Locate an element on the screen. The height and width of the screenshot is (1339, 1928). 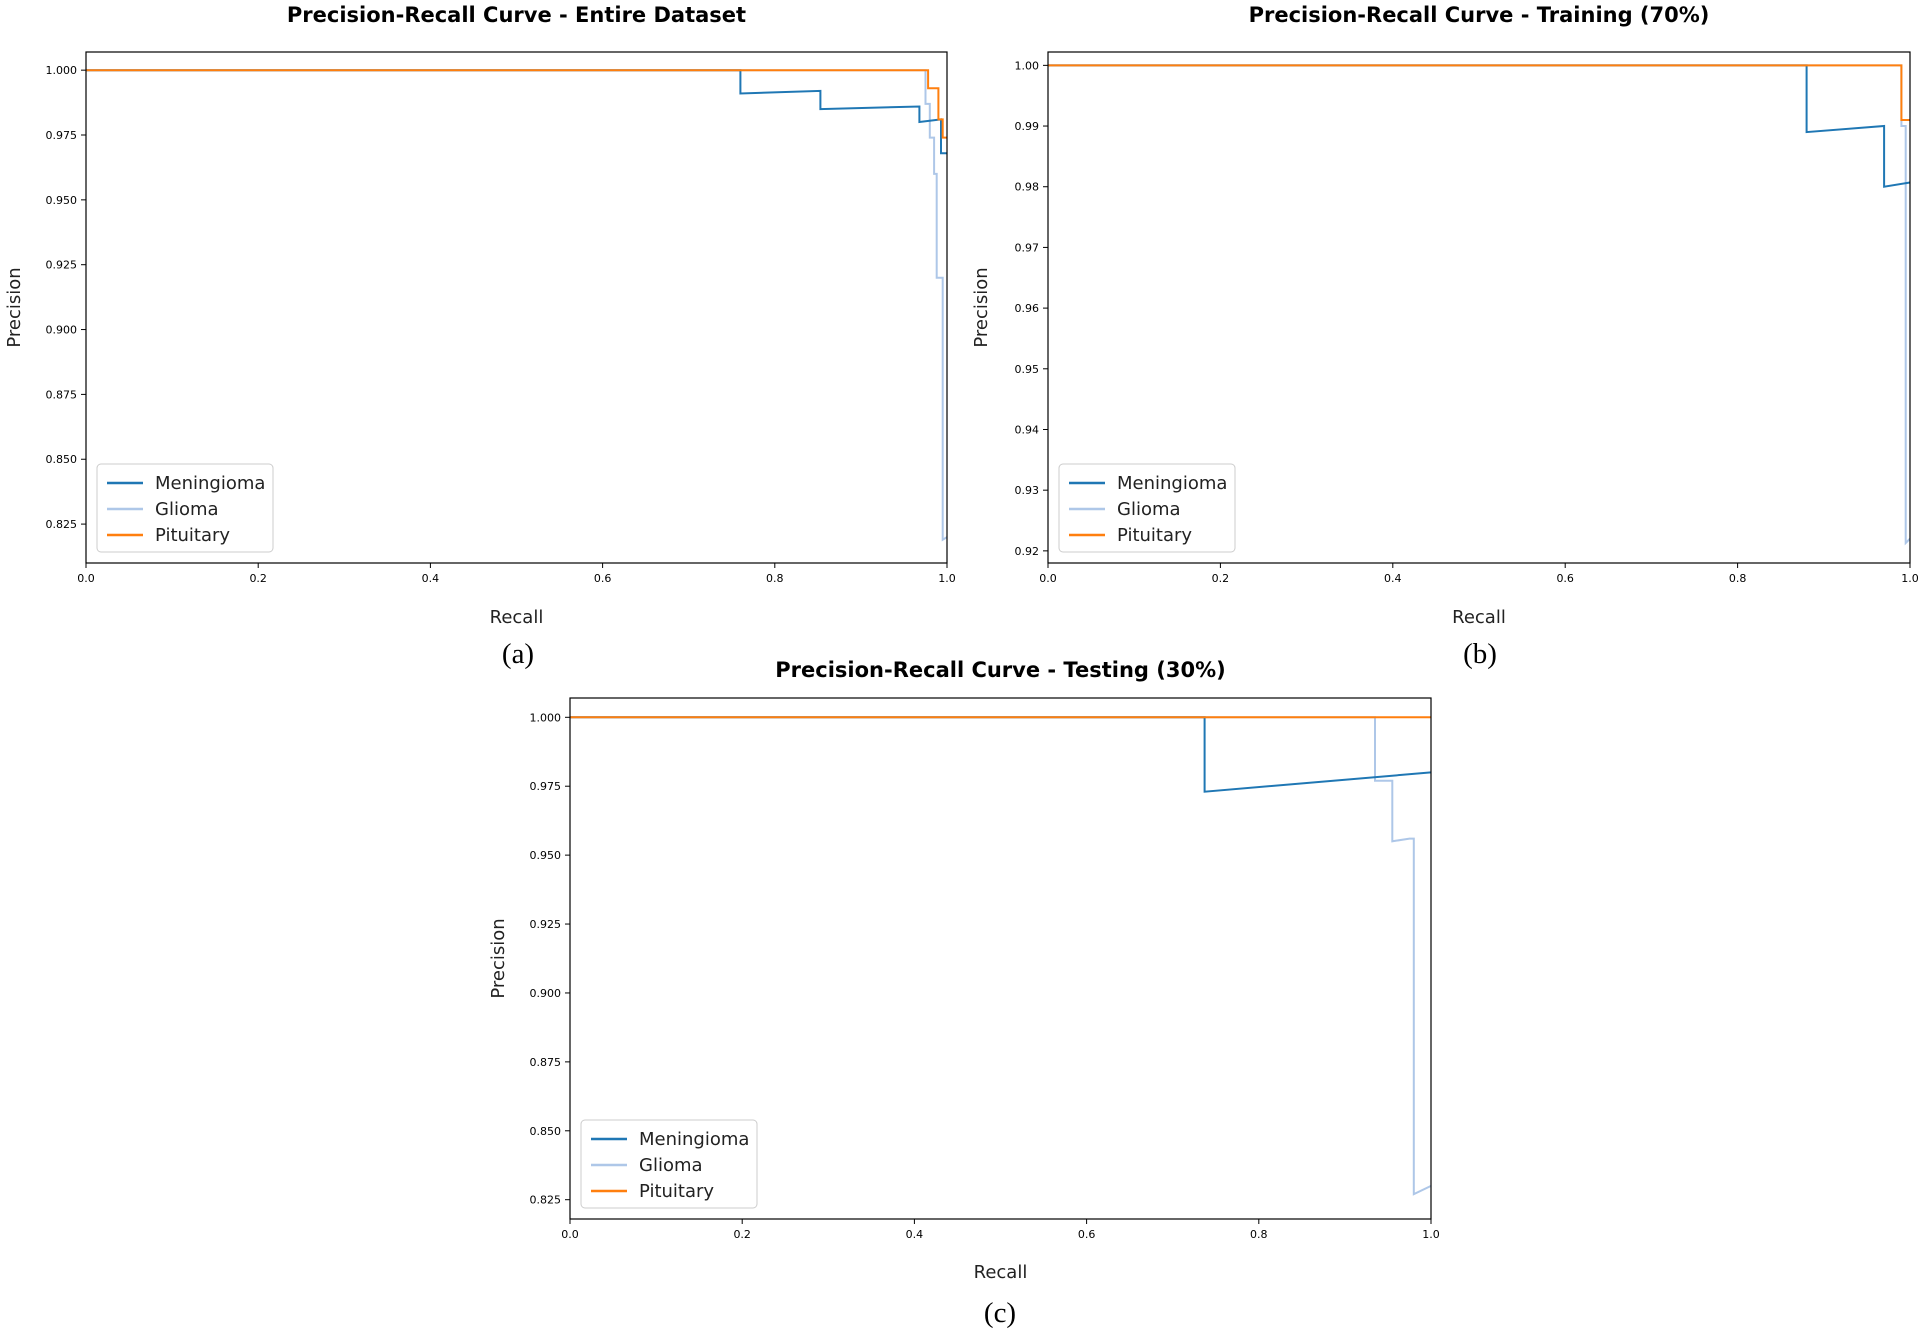
y-tick-label: 1.00 is located at coordinates (1027, 65).